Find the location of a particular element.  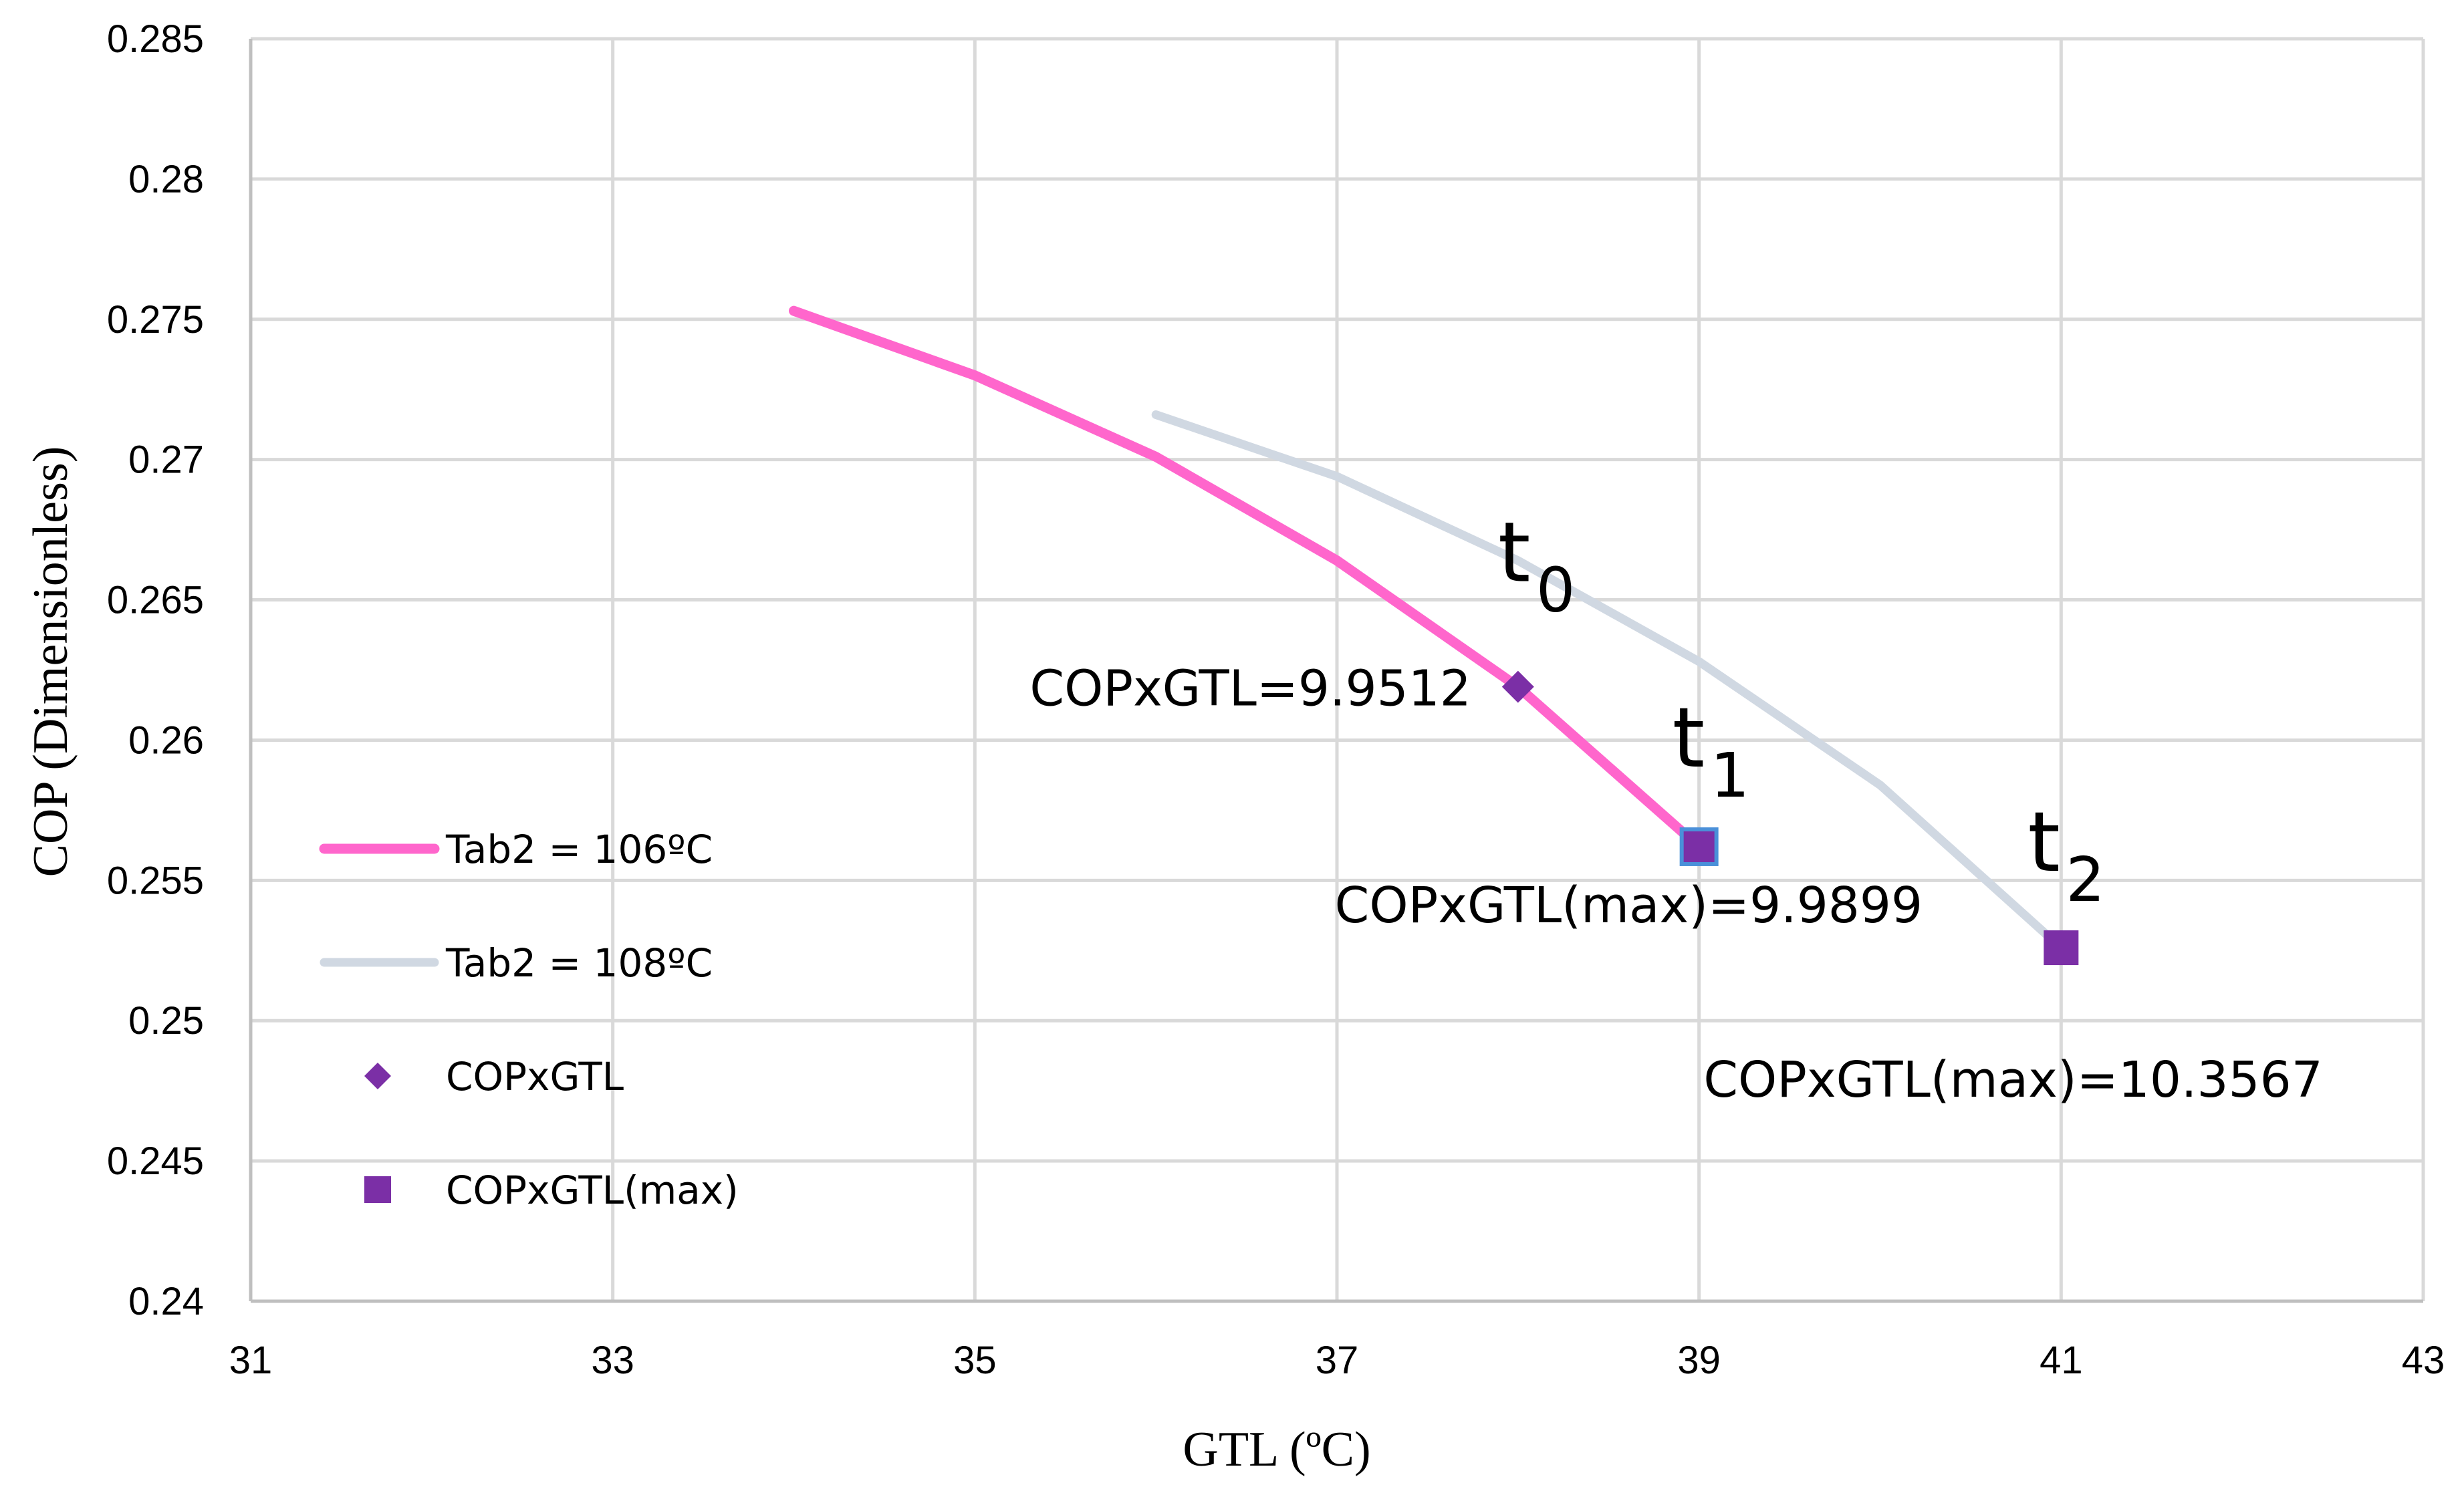

annotation-label: COPxGTL(max)=9.9899 is located at coordinates (1629, 905).